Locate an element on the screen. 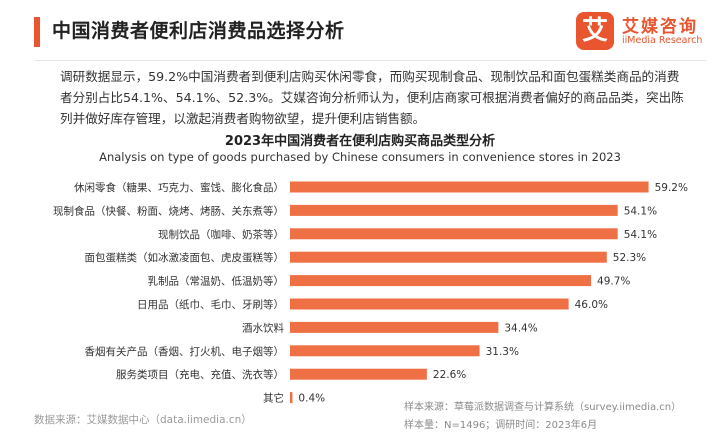  value-label: 0.4% is located at coordinates (311, 399).